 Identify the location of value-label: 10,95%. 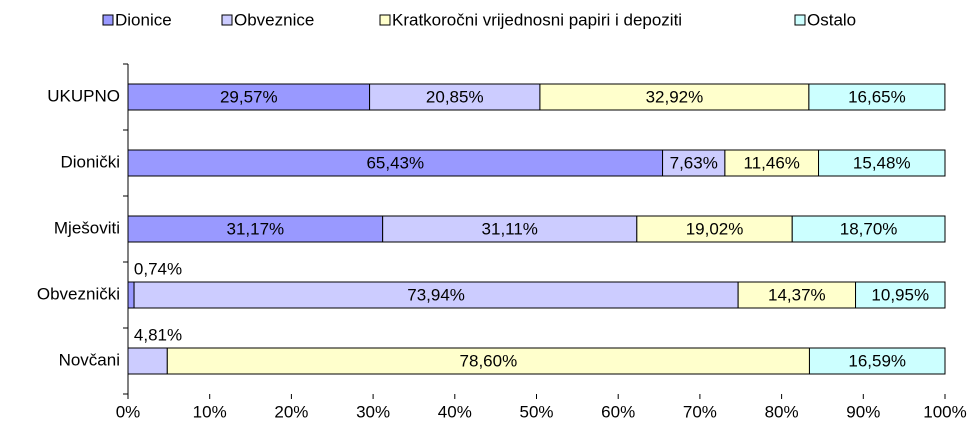
(900, 294).